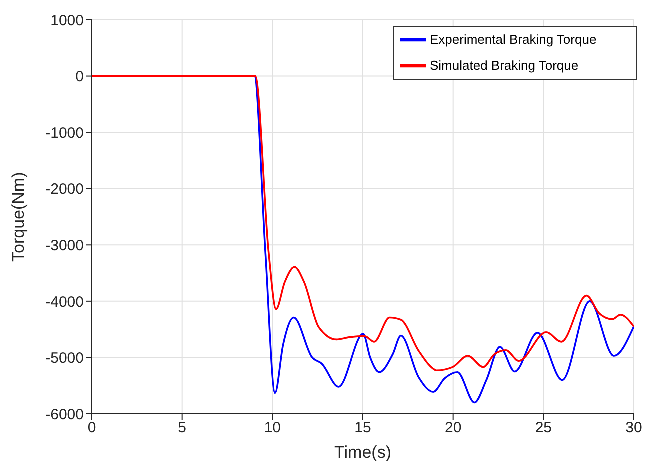 The height and width of the screenshot is (475, 650). What do you see at coordinates (273, 428) in the screenshot?
I see `x-tick-label: 10` at bounding box center [273, 428].